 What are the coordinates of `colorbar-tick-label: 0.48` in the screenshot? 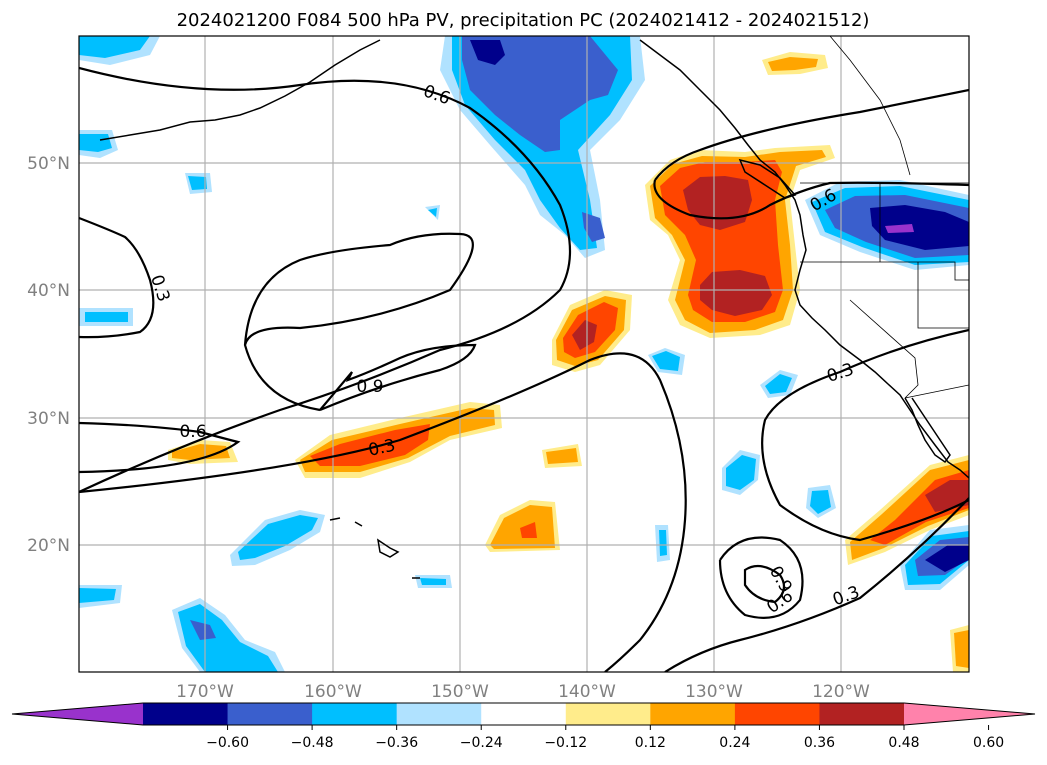 It's located at (903, 743).